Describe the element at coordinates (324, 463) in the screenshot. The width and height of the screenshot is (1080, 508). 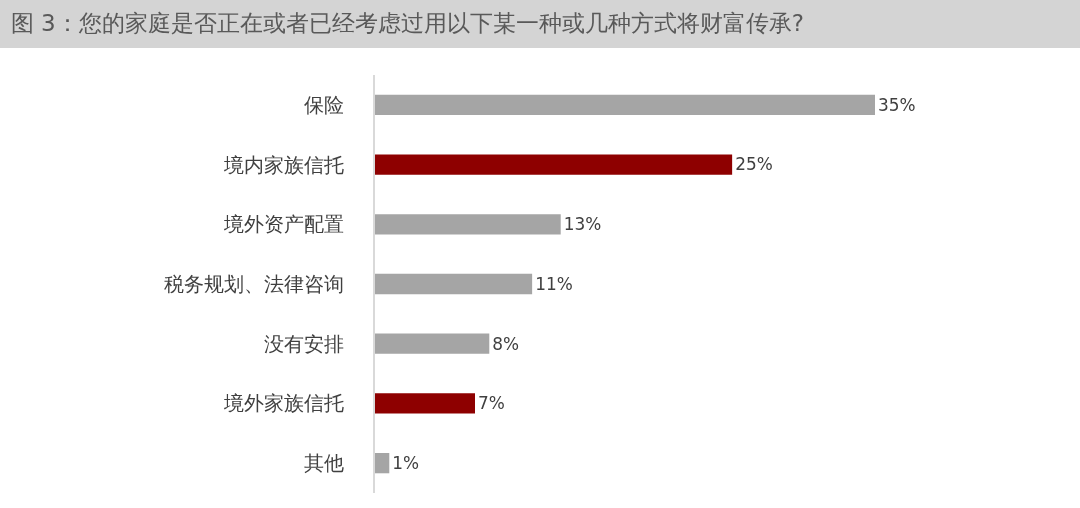
I see `y-tick-label: 其他` at that location.